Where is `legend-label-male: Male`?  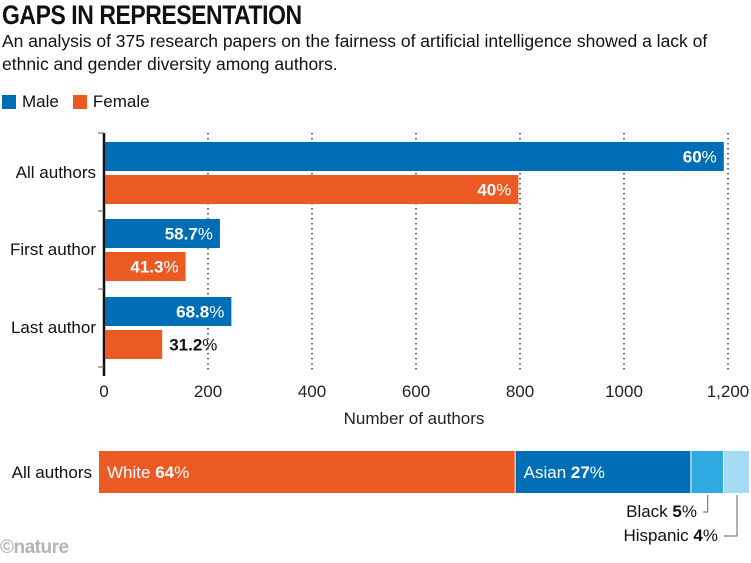 legend-label-male: Male is located at coordinates (40, 101).